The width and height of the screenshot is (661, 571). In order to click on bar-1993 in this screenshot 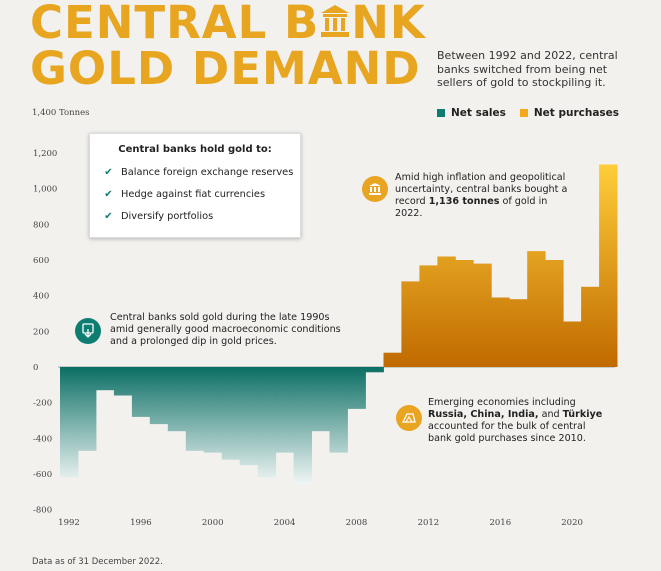, I will do `click(87, 409)`.